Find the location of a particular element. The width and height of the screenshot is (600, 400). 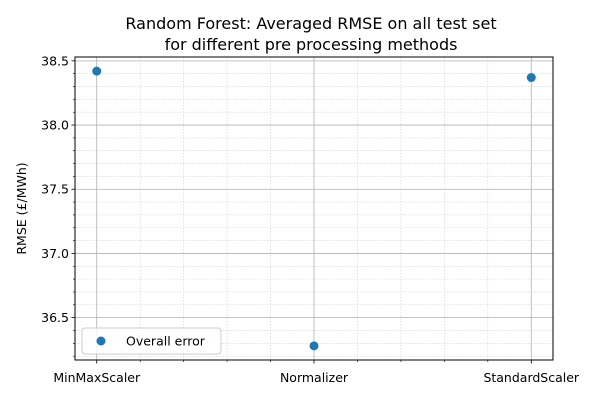

x-tick-label: StandardScaler is located at coordinates (531, 377).